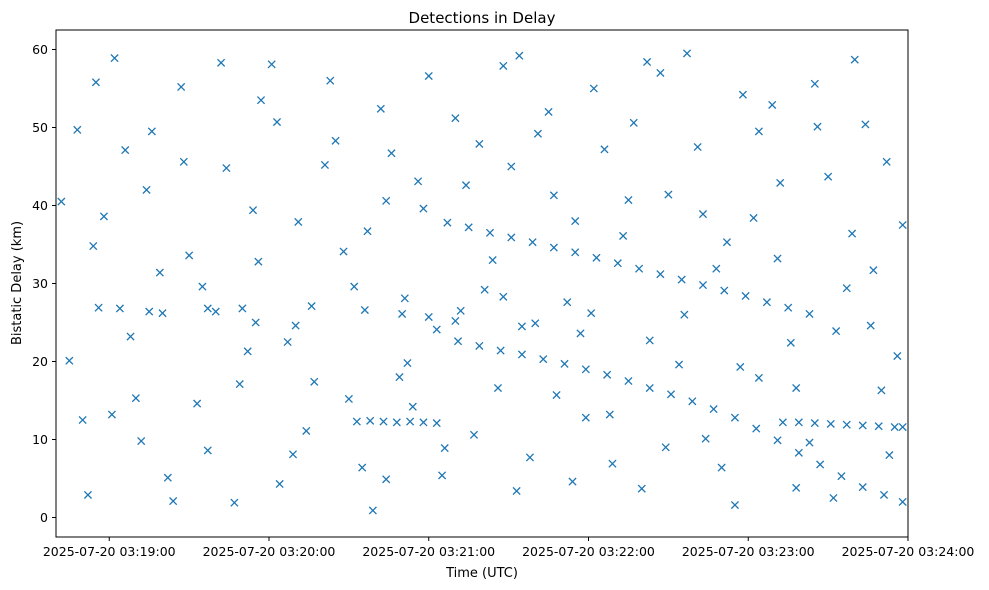 This screenshot has height=590, width=989. I want to click on x-tick-label: 2025-07-20 03:20:00, so click(269, 551).